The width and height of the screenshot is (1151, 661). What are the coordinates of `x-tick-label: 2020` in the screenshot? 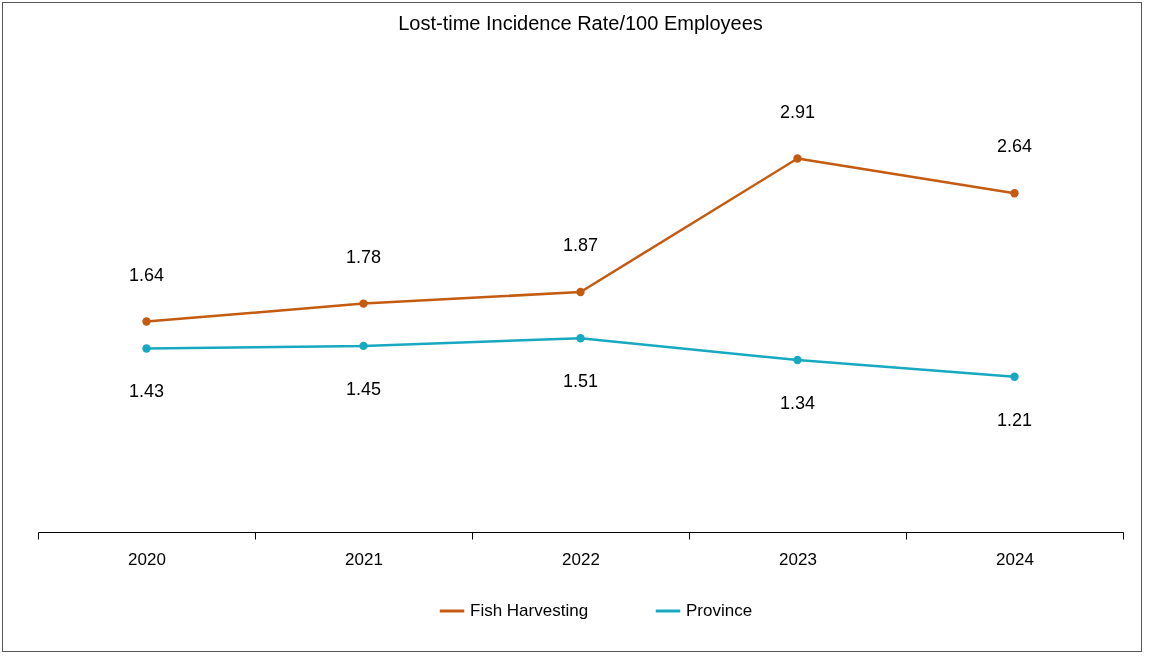 It's located at (147, 559).